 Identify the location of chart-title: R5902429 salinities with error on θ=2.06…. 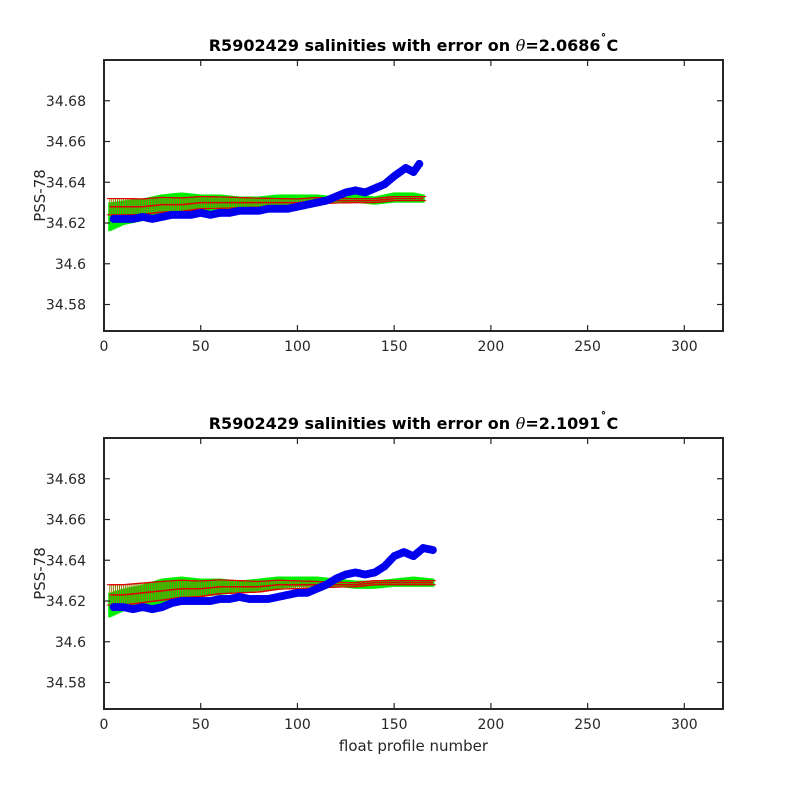
(414, 43).